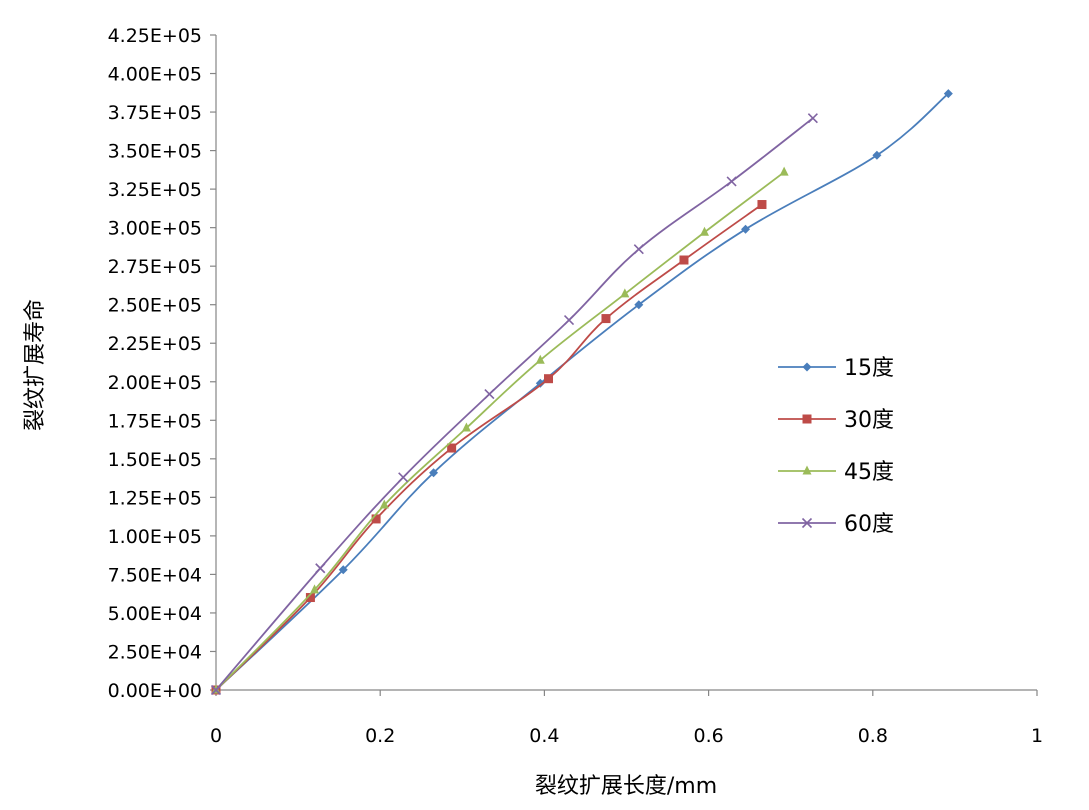  Describe the element at coordinates (869, 472) in the screenshot. I see `legend-label: 45度` at that location.